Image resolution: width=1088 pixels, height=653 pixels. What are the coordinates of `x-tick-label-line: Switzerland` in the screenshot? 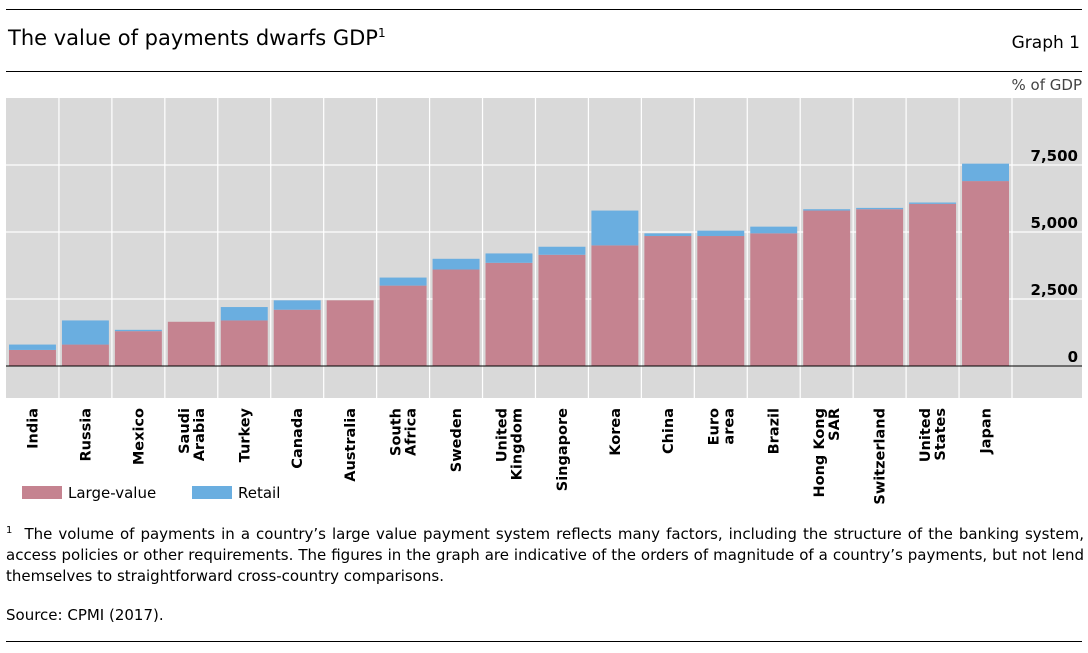 It's located at (881, 456).